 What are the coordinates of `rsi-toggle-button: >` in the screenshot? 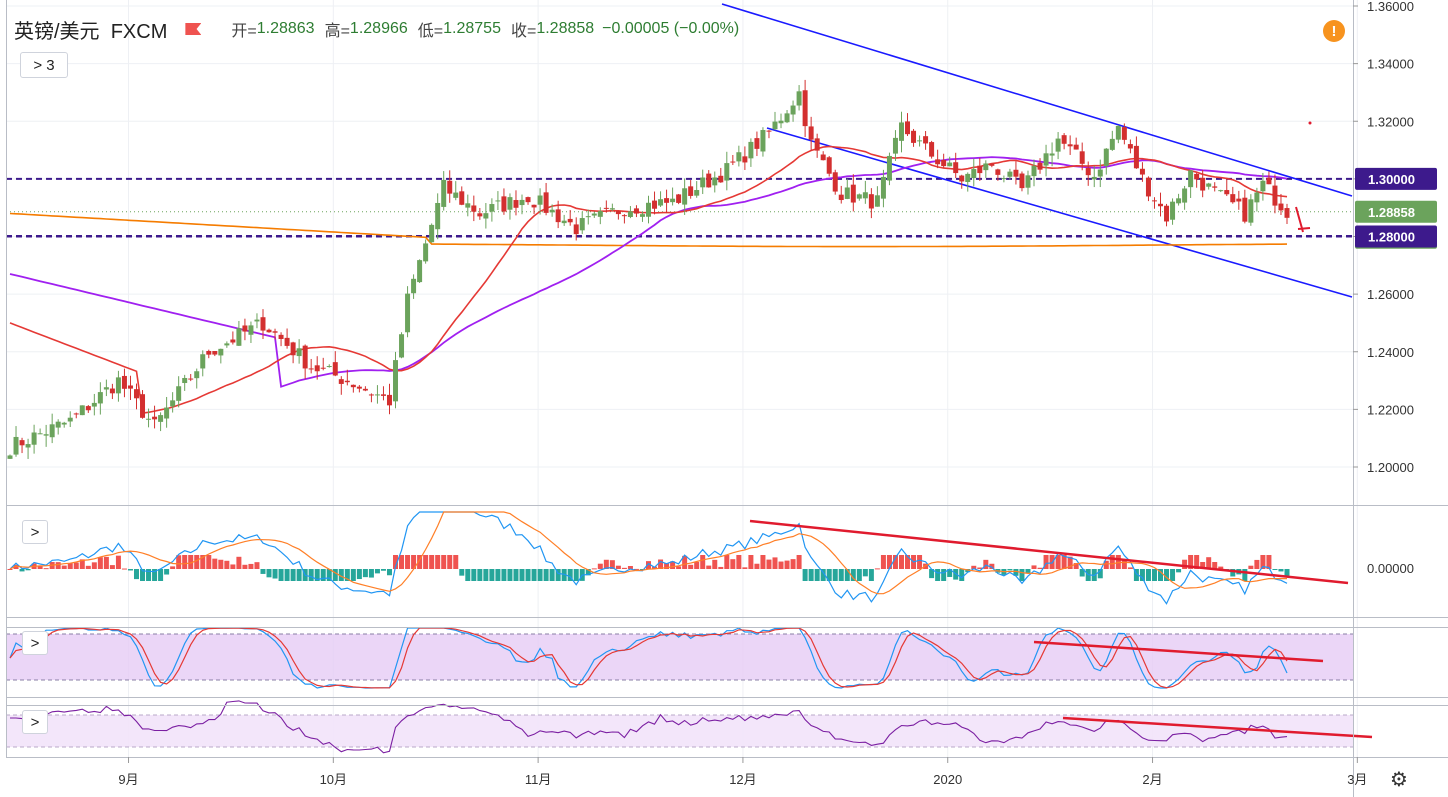 It's located at (35, 722).